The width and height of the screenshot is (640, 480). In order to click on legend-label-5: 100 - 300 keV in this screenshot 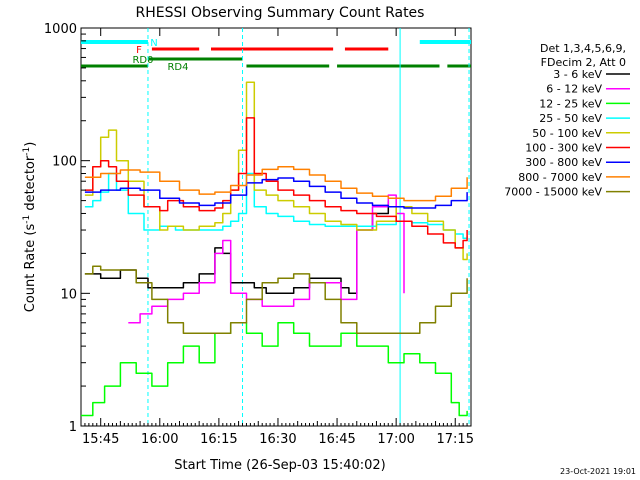, I will do `click(563, 148)`.